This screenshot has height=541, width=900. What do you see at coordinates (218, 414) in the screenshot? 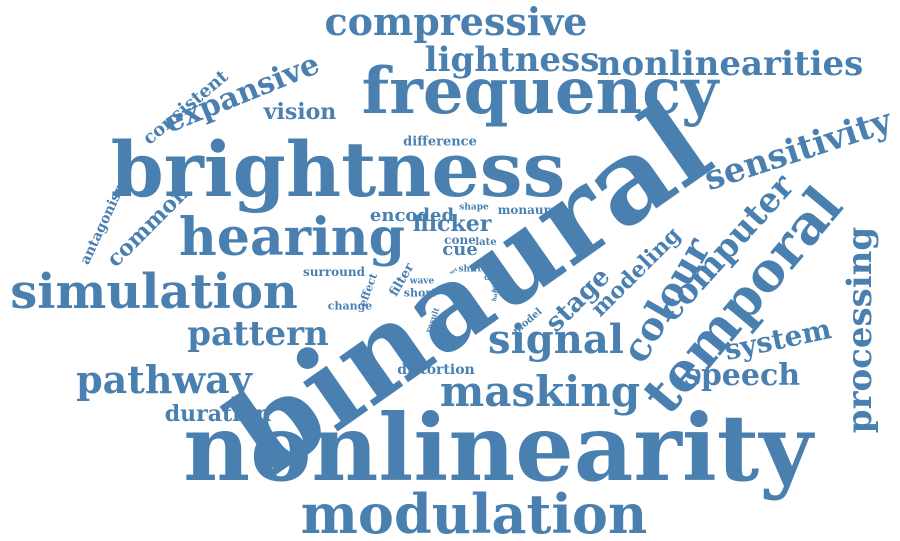
I see `word-duration: duration` at bounding box center [218, 414].